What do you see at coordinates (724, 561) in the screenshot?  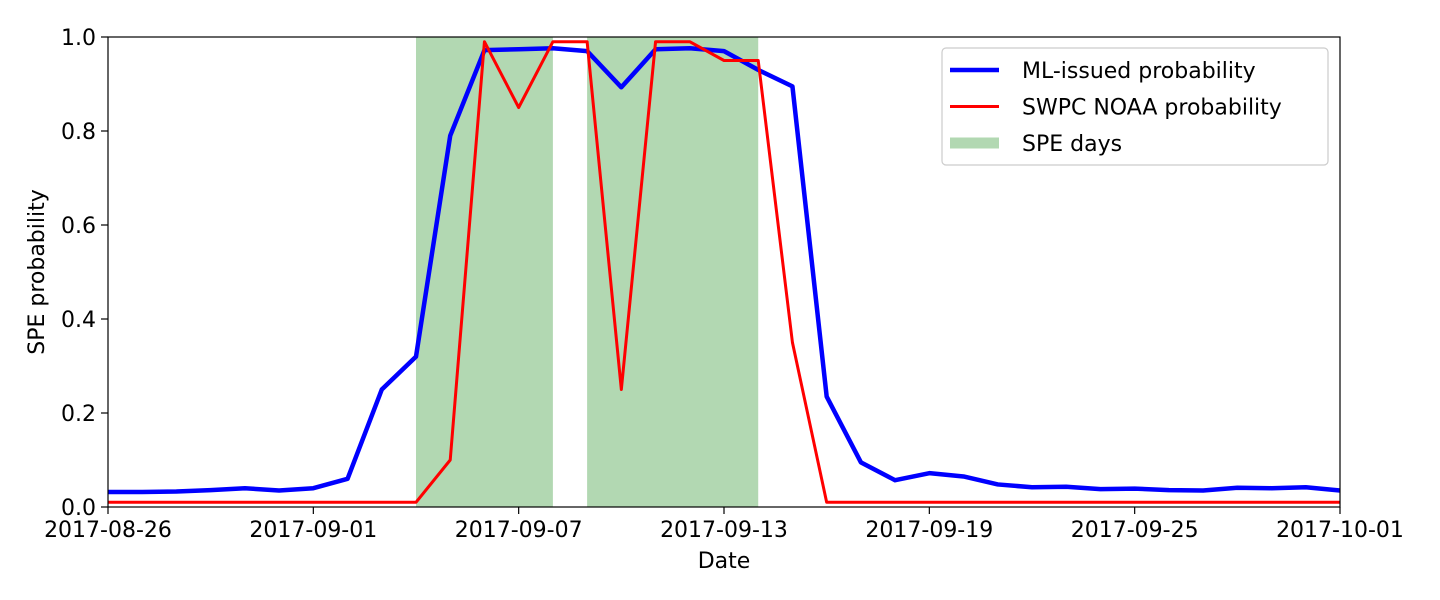 I see `x-axis-title: Date` at bounding box center [724, 561].